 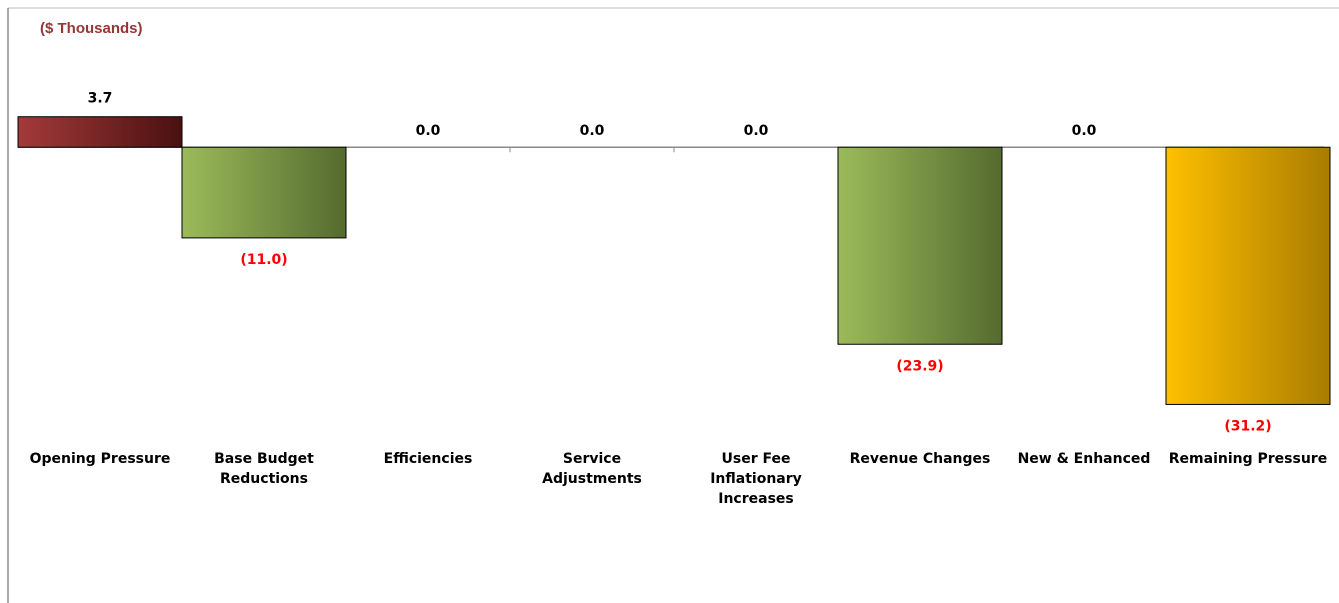 What do you see at coordinates (919, 366) in the screenshot?
I see `value-label: (23.9)` at bounding box center [919, 366].